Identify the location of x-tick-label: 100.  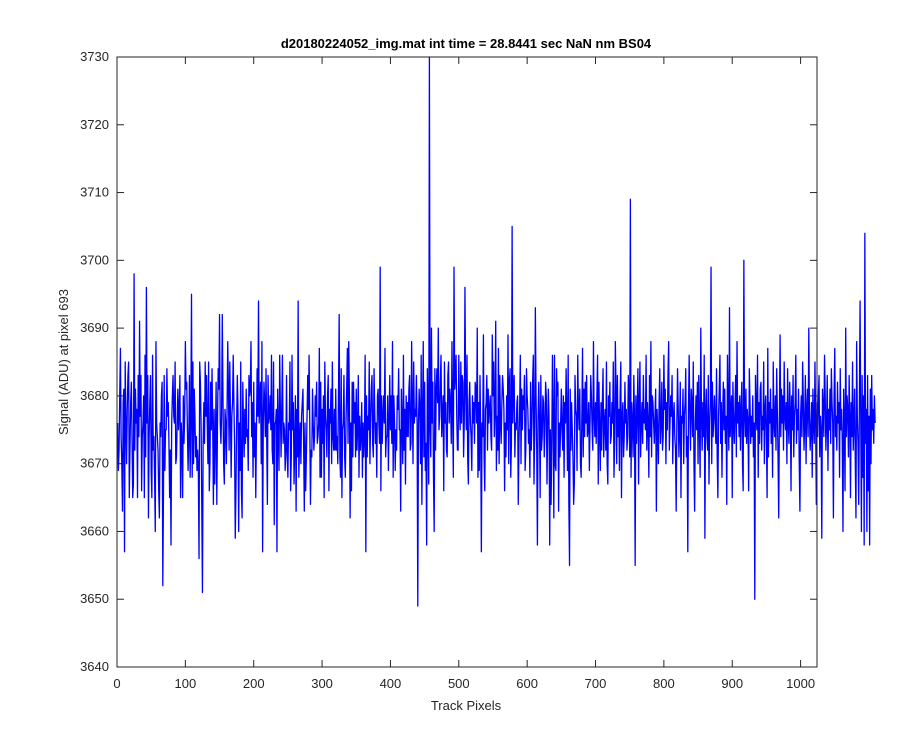
(186, 683).